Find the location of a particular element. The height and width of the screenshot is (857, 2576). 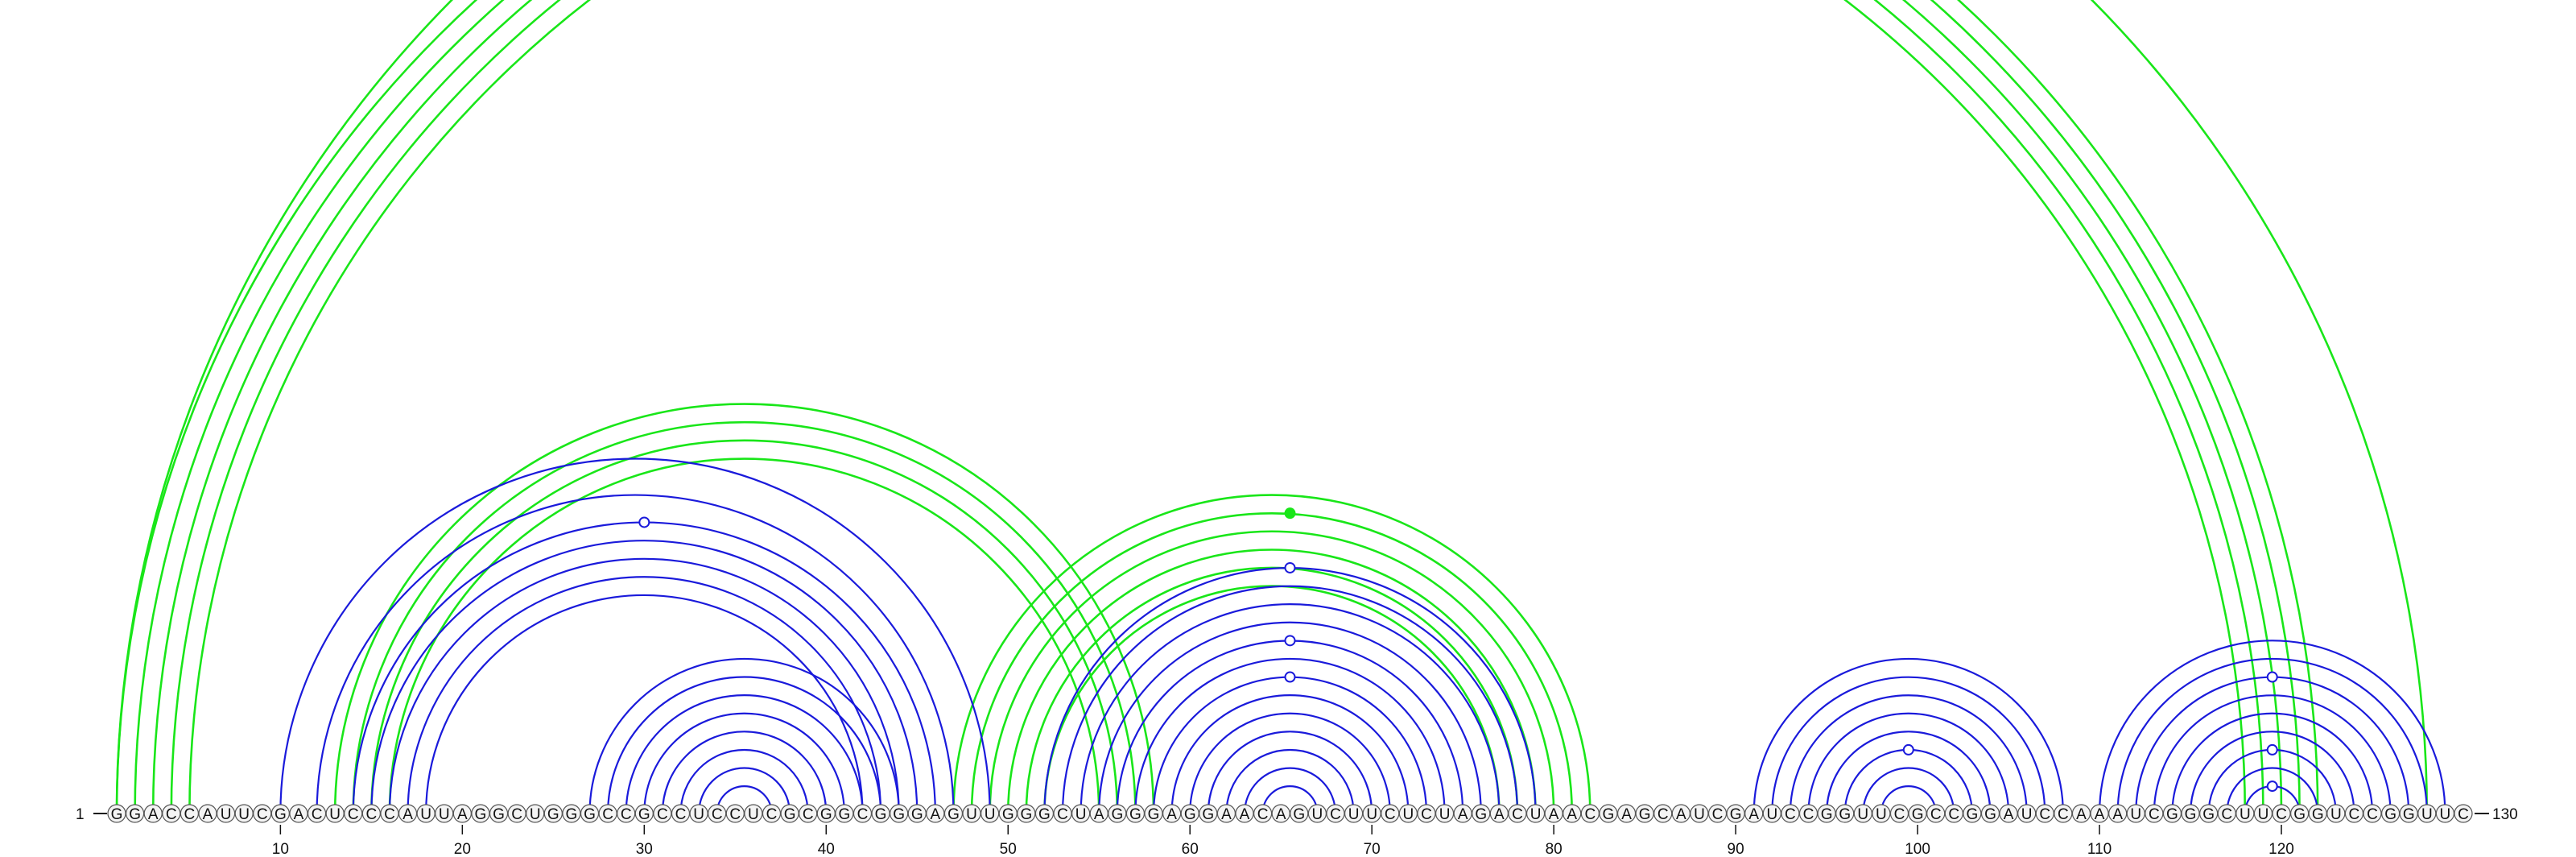

tick-label: 60 is located at coordinates (1190, 849).